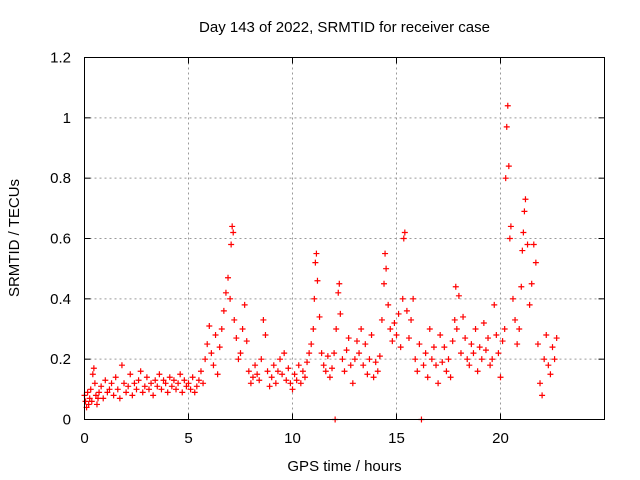 The height and width of the screenshot is (480, 640). Describe the element at coordinates (500, 438) in the screenshot. I see `x-tick-label: 20` at that location.